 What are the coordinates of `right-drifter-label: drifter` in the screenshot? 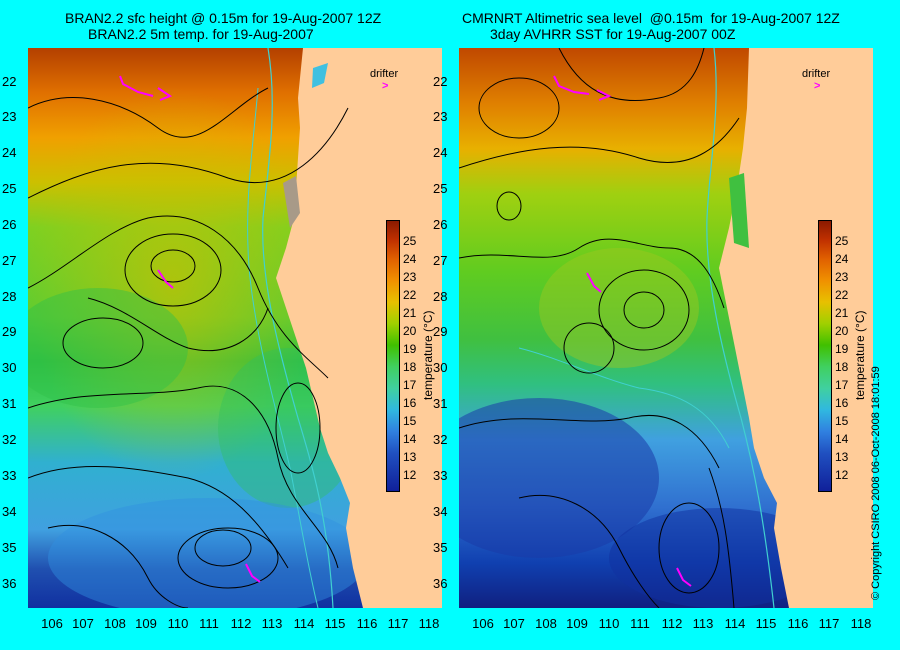 It's located at (816, 74).